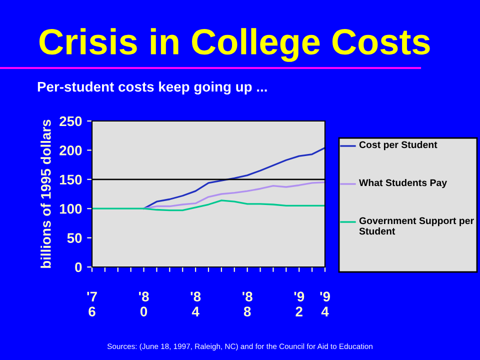 The width and height of the screenshot is (480, 360). I want to click on legend-label: What Students Pay, so click(403, 183).